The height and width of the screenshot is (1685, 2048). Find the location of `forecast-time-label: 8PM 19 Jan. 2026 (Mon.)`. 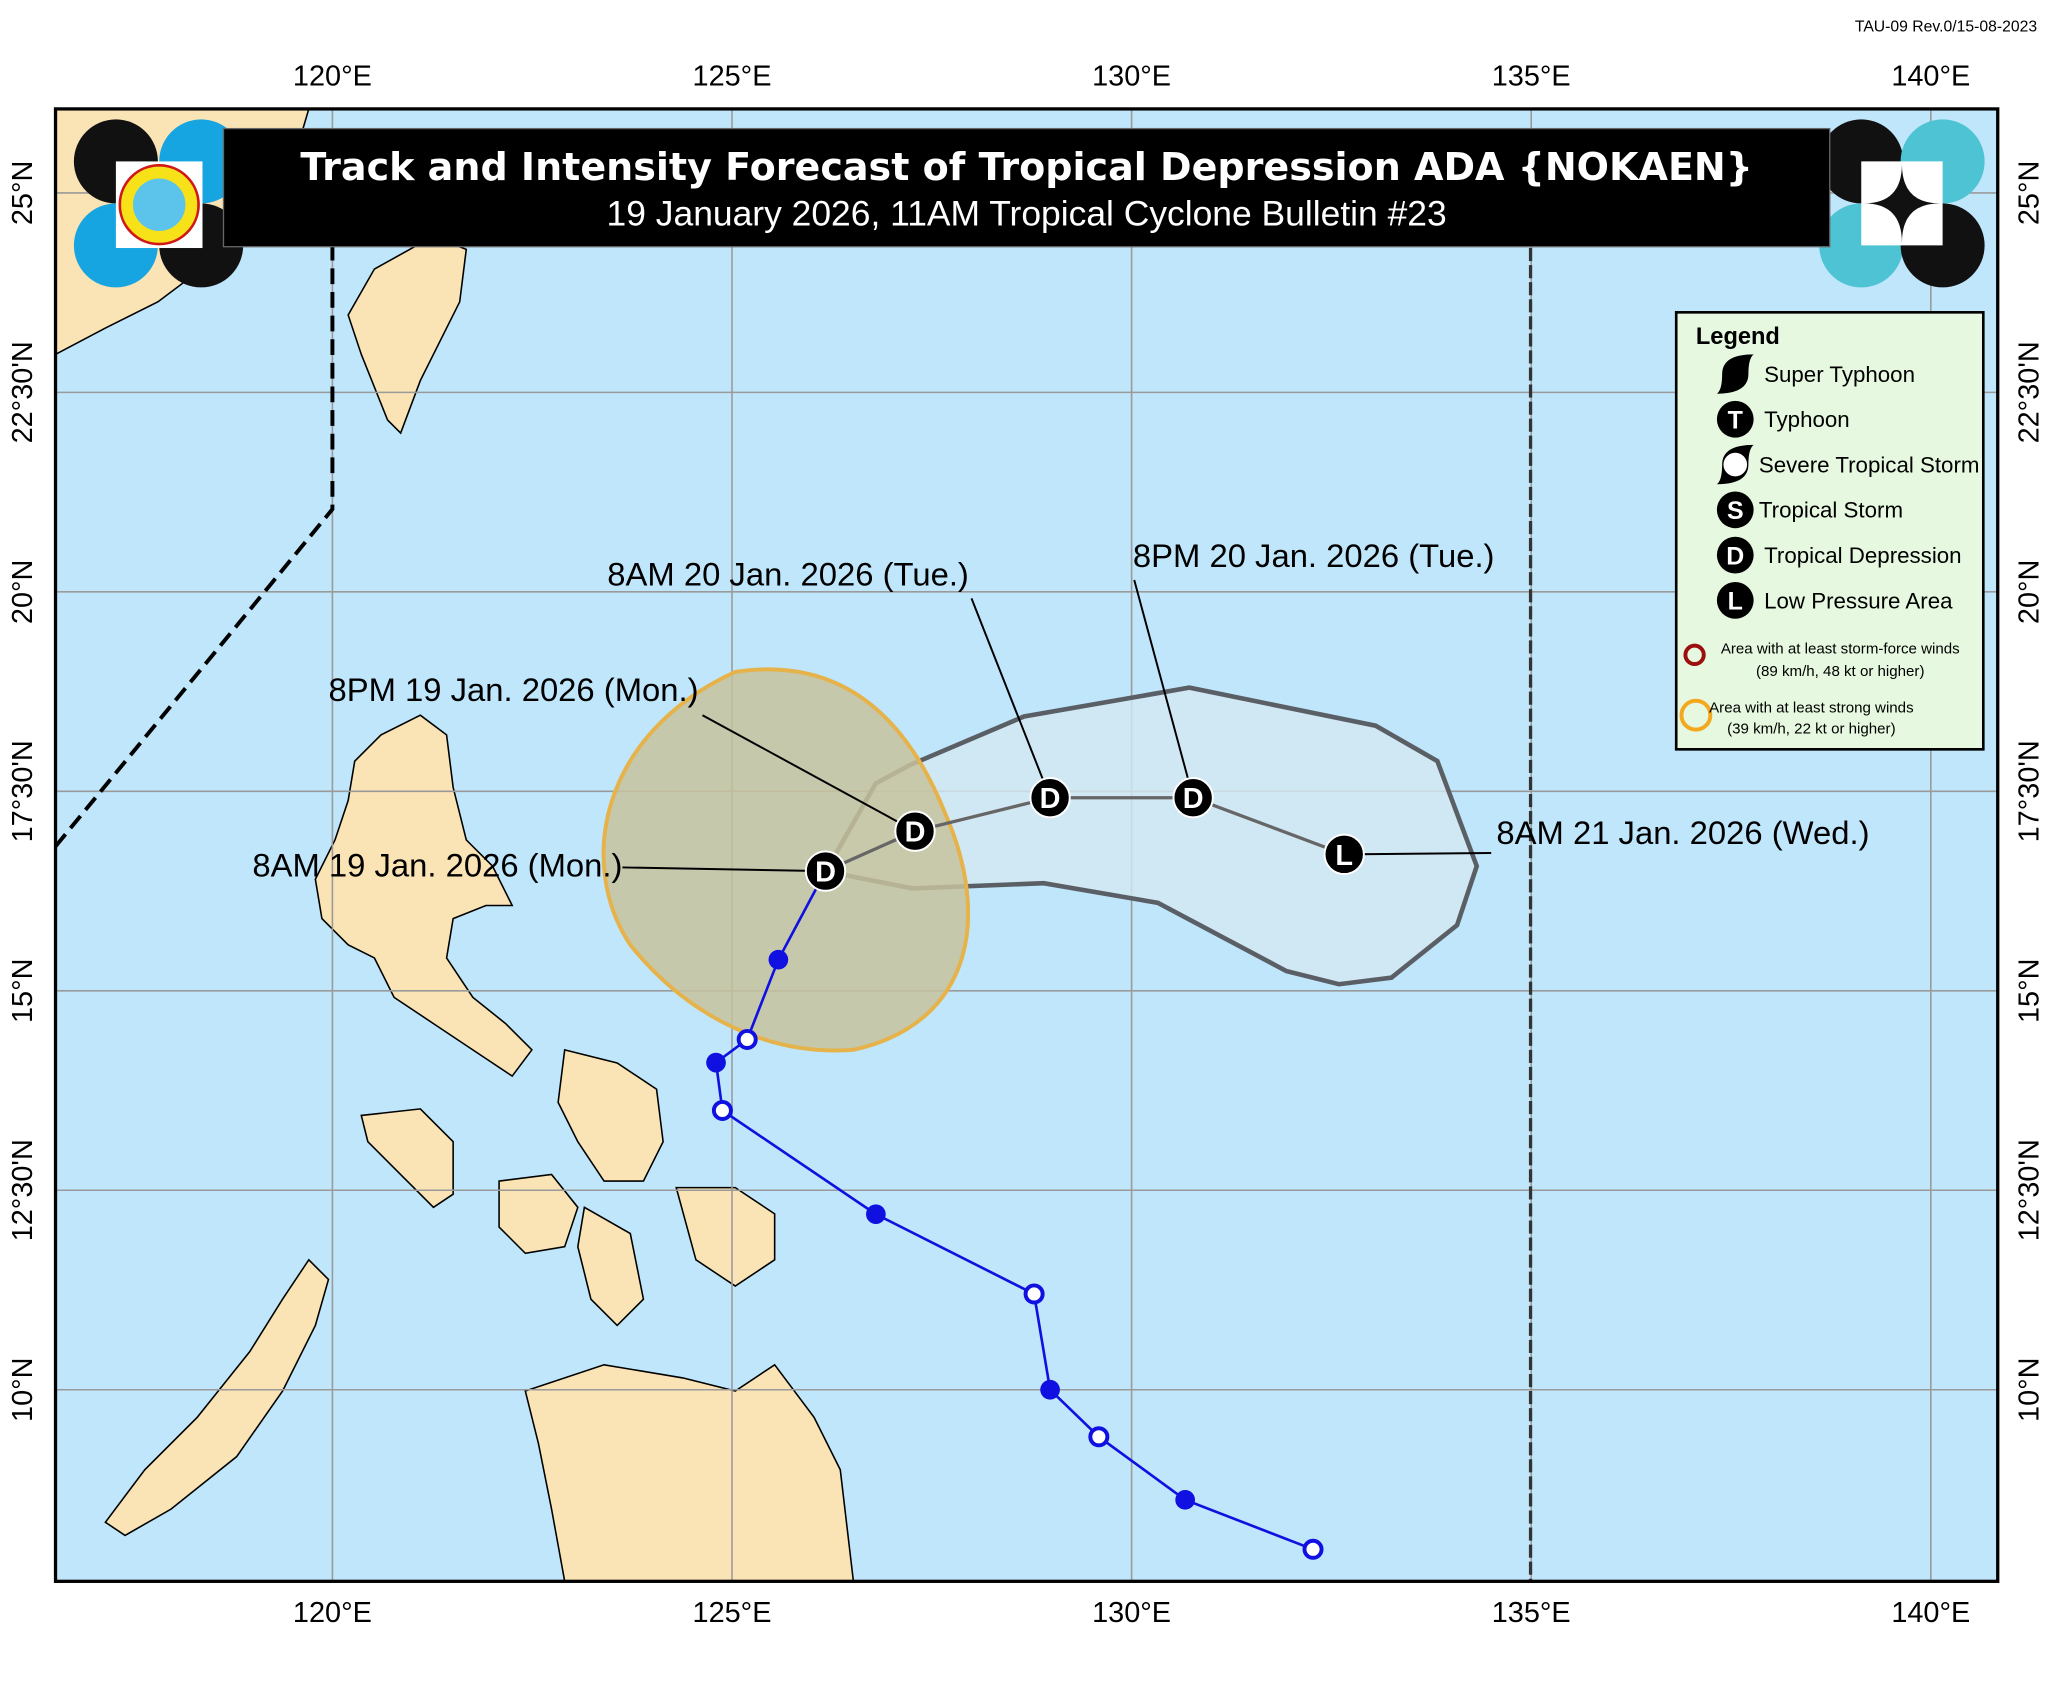

forecast-time-label: 8PM 19 Jan. 2026 (Mon.) is located at coordinates (513, 689).